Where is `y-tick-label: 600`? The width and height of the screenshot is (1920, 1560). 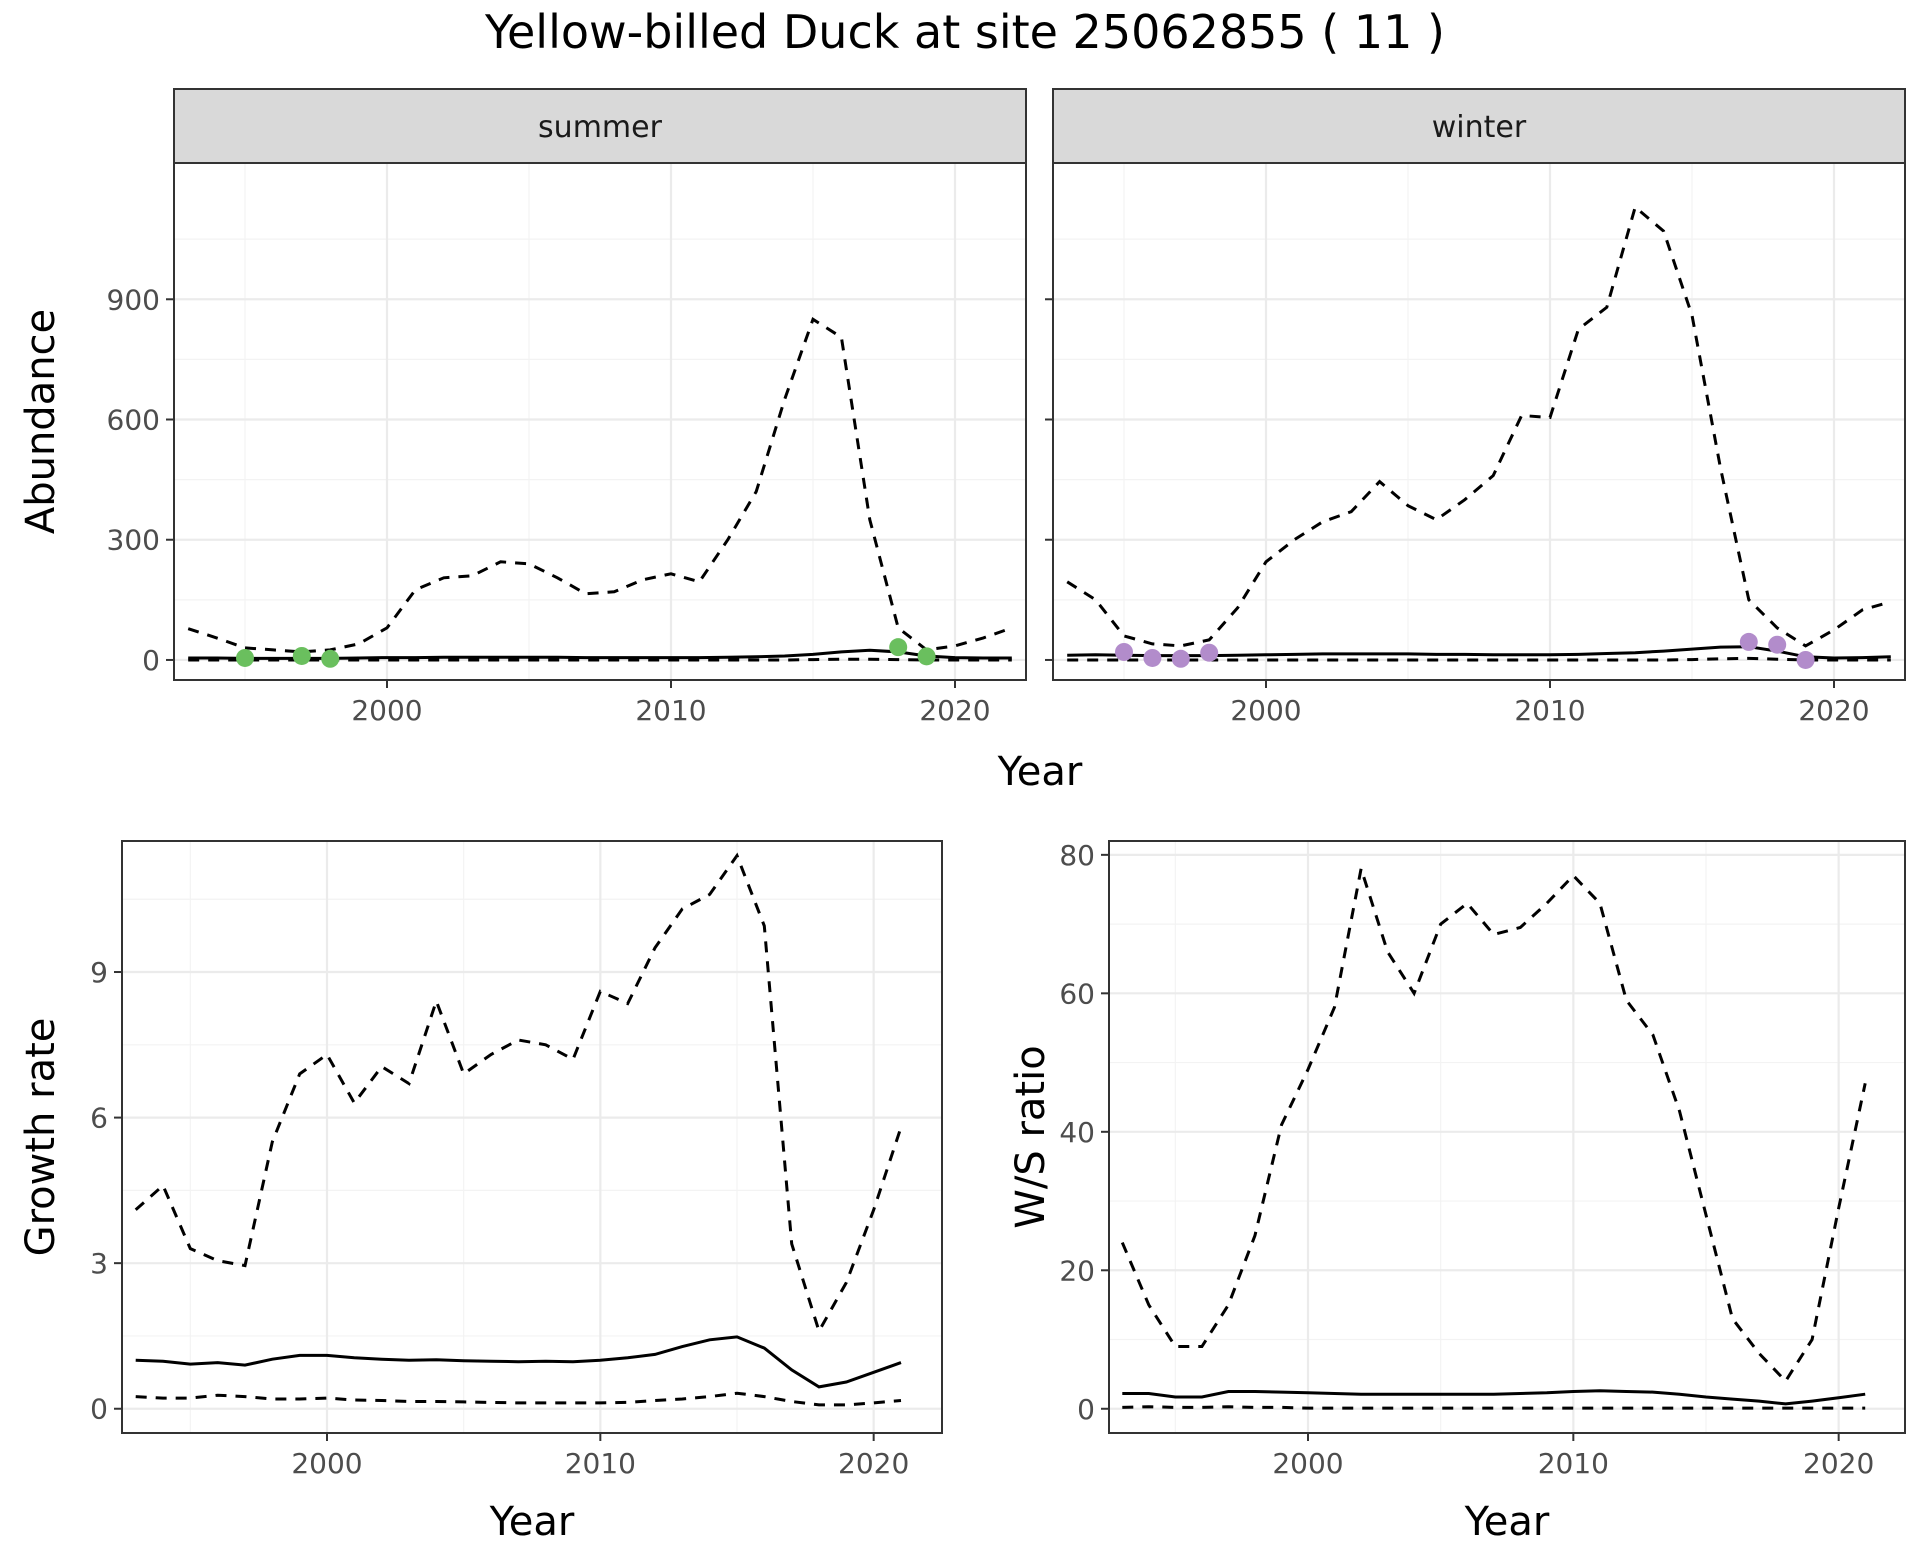
y-tick-label: 600 is located at coordinates (133, 419).